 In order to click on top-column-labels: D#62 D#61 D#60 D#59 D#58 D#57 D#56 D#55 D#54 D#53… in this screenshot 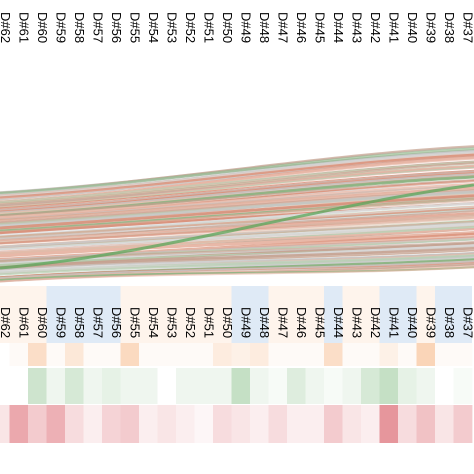, I will do `click(237, 27)`.